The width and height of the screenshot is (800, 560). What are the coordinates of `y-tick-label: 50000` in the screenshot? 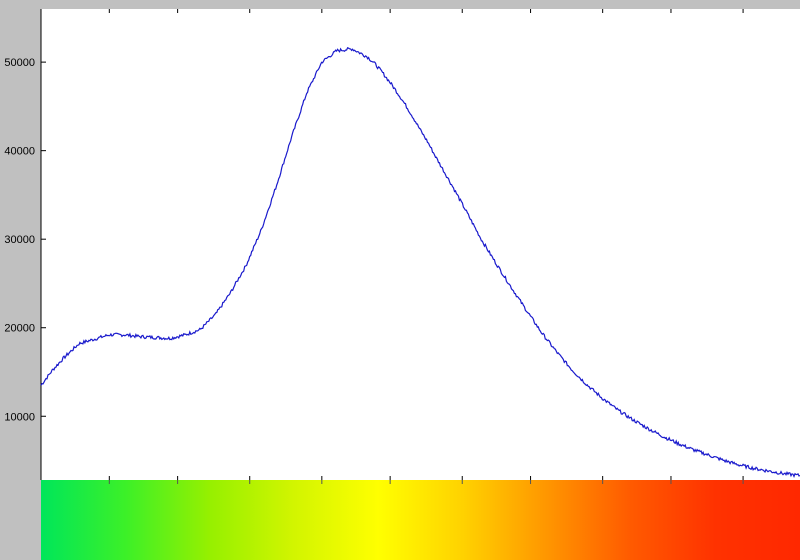 It's located at (19, 63).